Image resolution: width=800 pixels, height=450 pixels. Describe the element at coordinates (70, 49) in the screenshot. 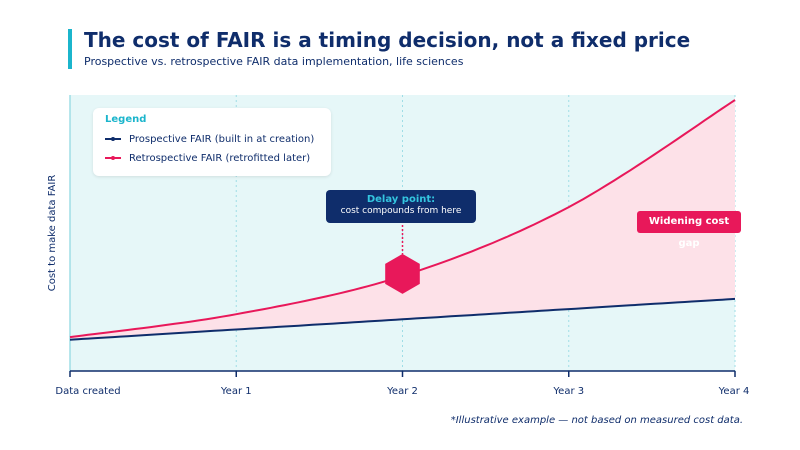

I see `title-accent-bar` at that location.